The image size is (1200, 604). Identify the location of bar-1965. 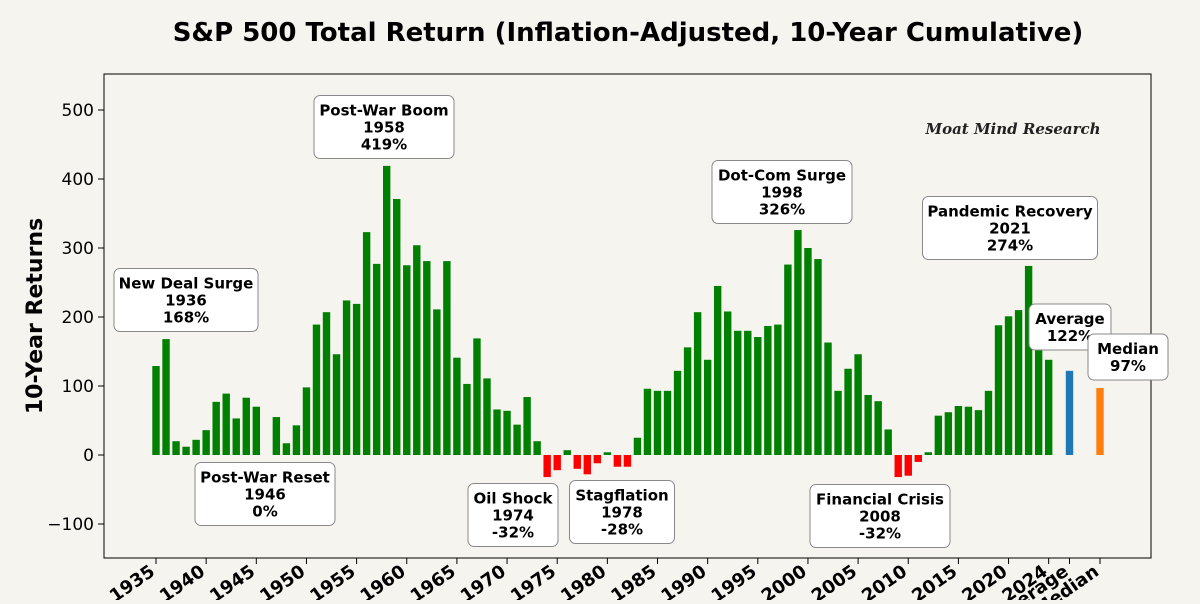
(457, 406).